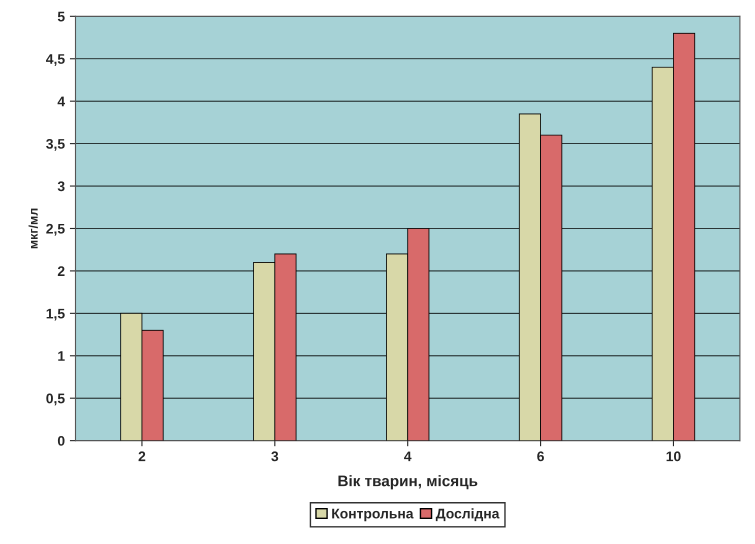 This screenshot has width=755, height=544. Describe the element at coordinates (61, 441) in the screenshot. I see `y-tick-label: 0` at that location.